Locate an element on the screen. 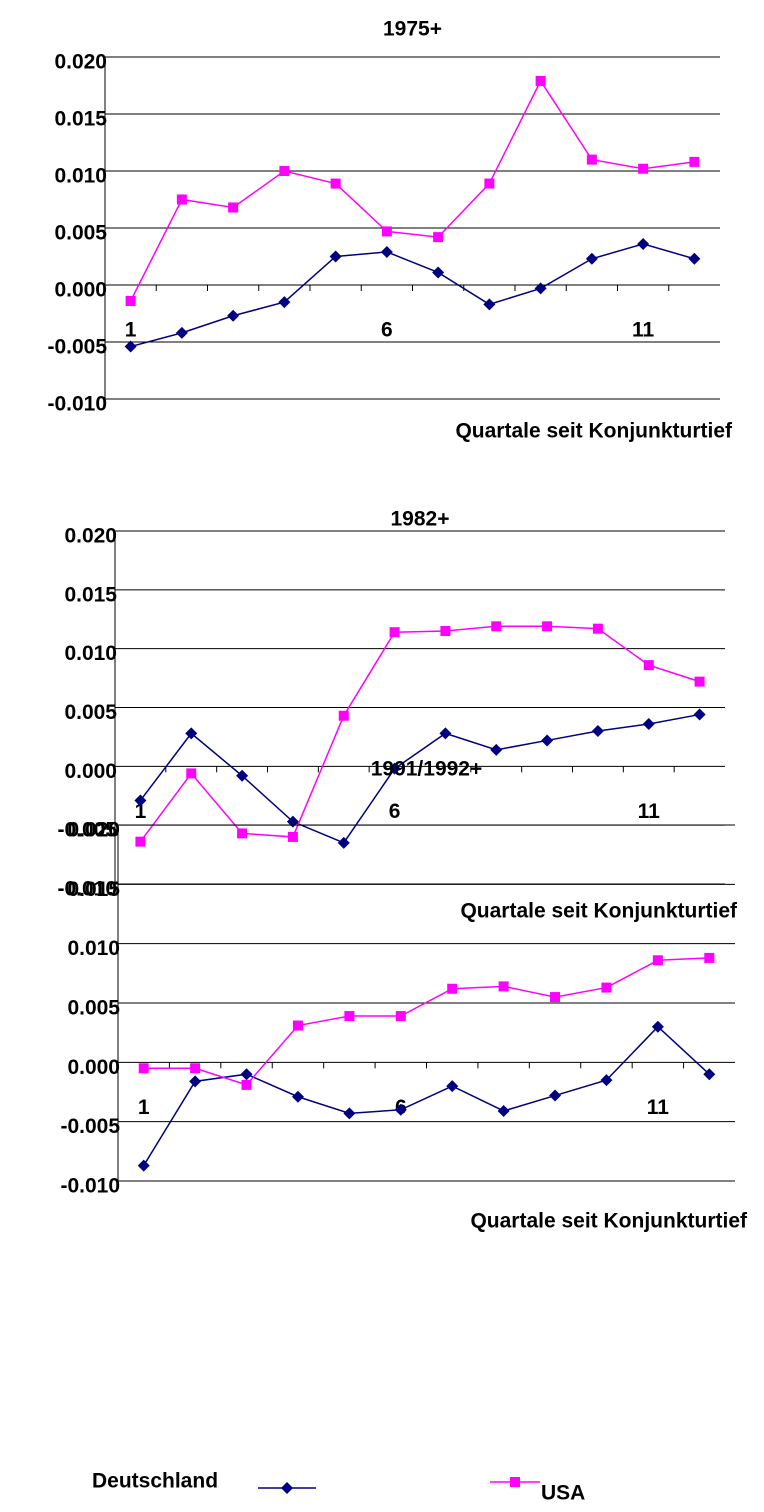  chart-title: 1982+ is located at coordinates (420, 519).